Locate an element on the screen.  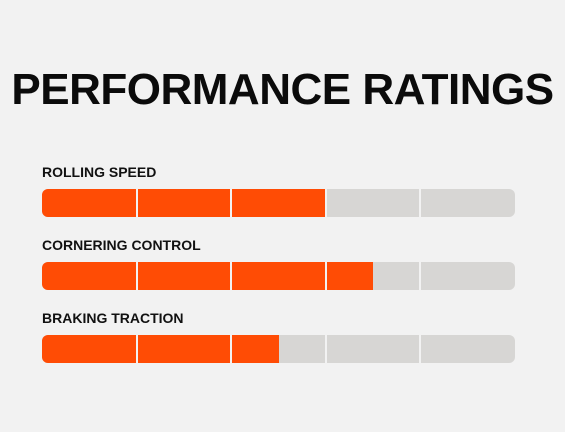
rating-braking-traction: BRAKING TRACTION is located at coordinates (278, 344).